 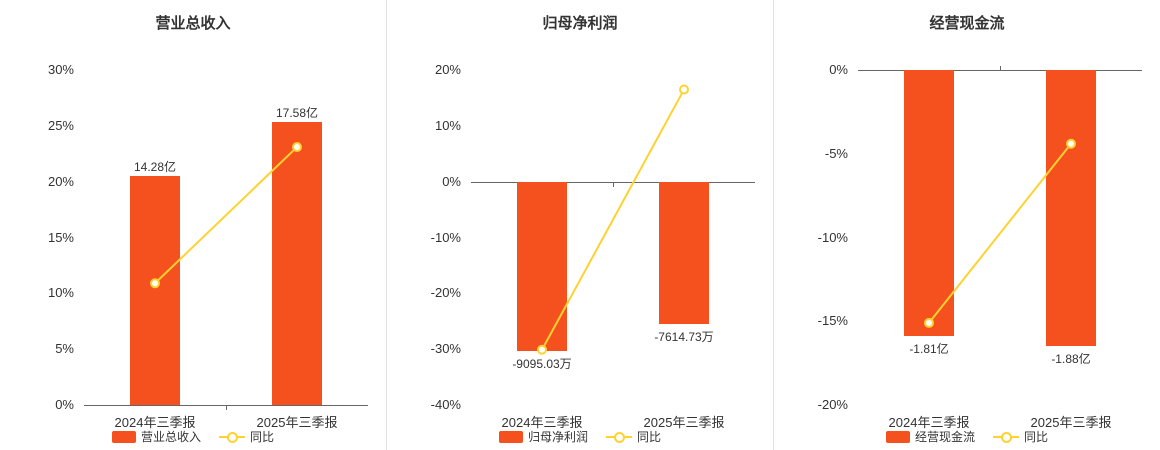 What do you see at coordinates (684, 337) in the screenshot?
I see `bar-value-label: -7614.73万` at bounding box center [684, 337].